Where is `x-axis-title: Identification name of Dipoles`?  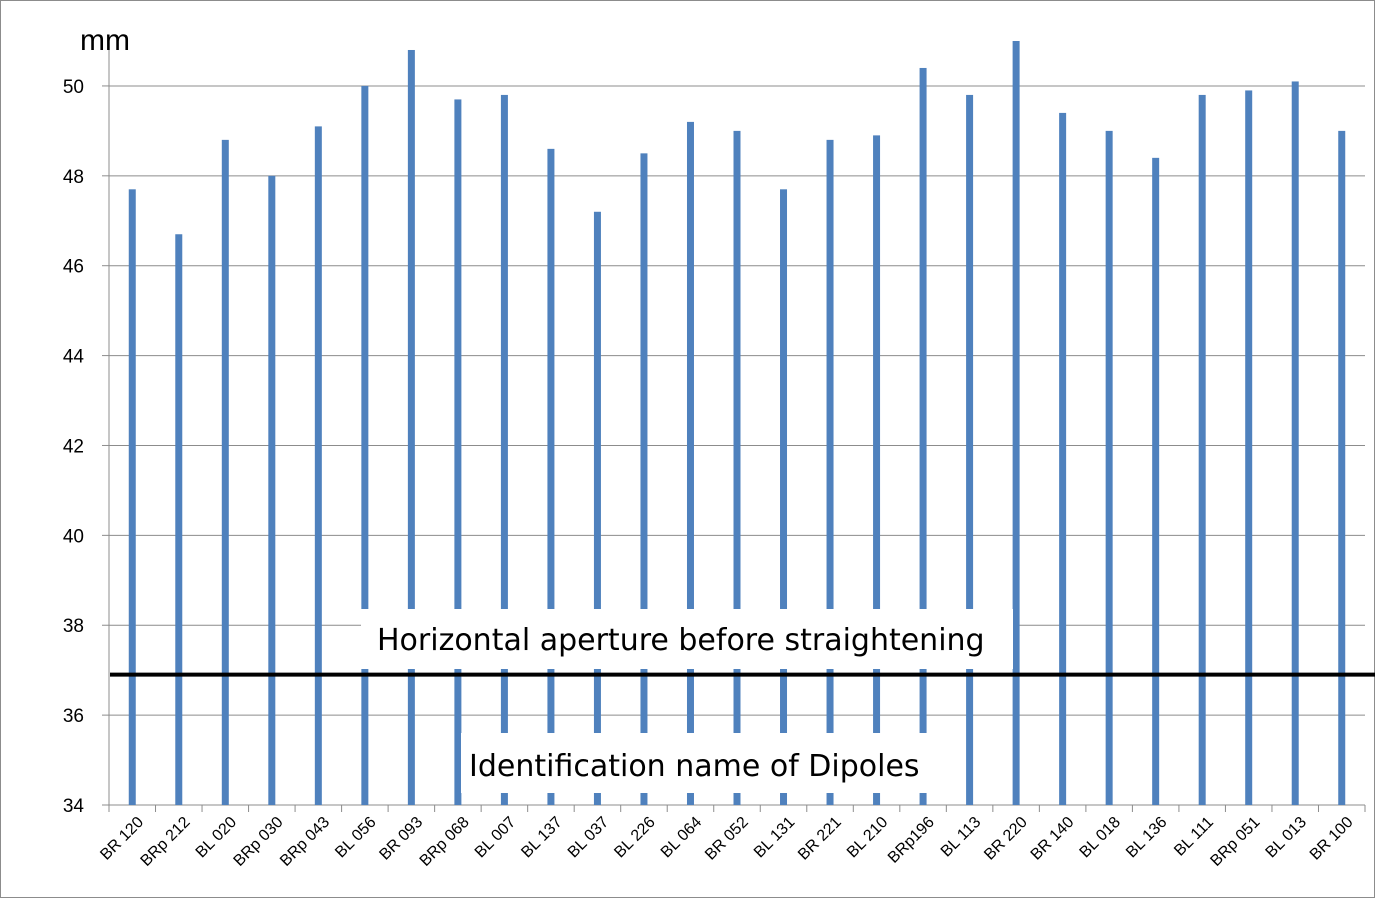 x-axis-title: Identification name of Dipoles is located at coordinates (694, 766).